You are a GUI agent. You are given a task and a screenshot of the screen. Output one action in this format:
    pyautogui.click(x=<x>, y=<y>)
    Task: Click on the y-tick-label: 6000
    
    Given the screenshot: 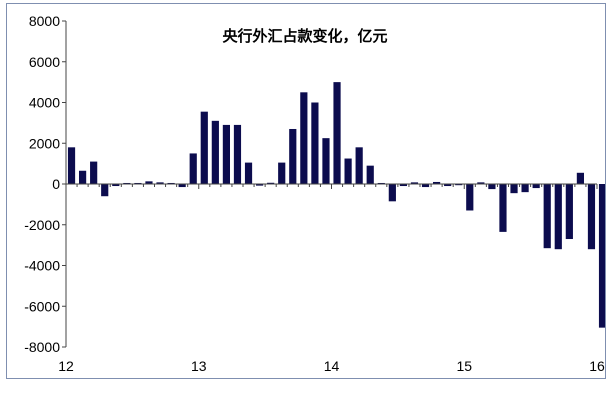 What is the action you would take?
    pyautogui.click(x=44, y=62)
    